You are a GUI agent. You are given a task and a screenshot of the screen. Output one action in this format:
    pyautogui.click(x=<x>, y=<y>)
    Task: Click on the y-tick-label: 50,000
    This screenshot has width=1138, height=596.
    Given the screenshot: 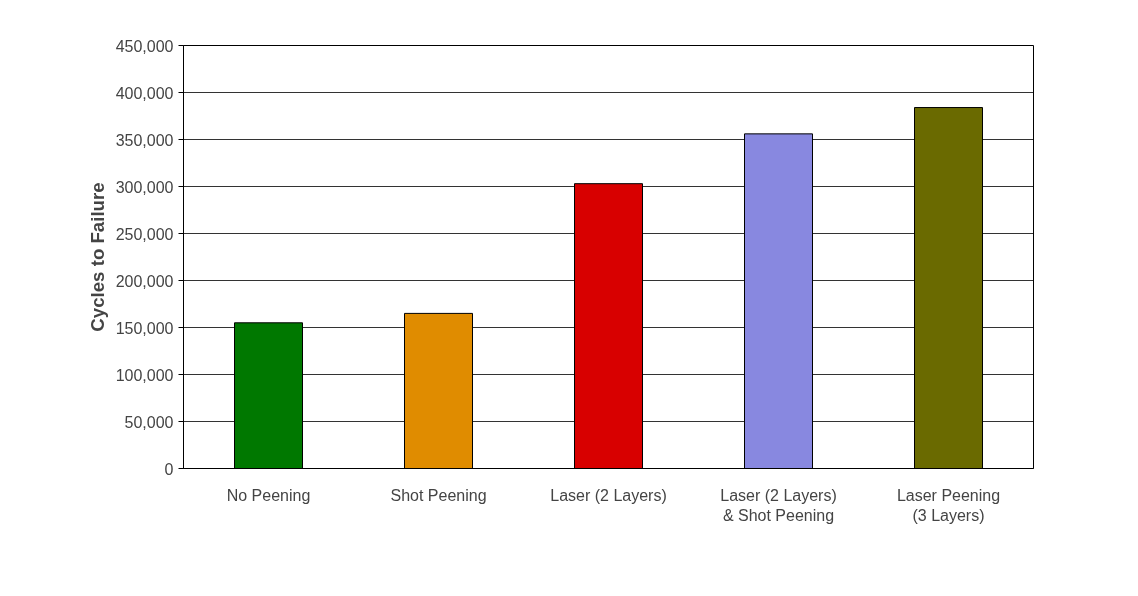 What is the action you would take?
    pyautogui.click(x=149, y=422)
    